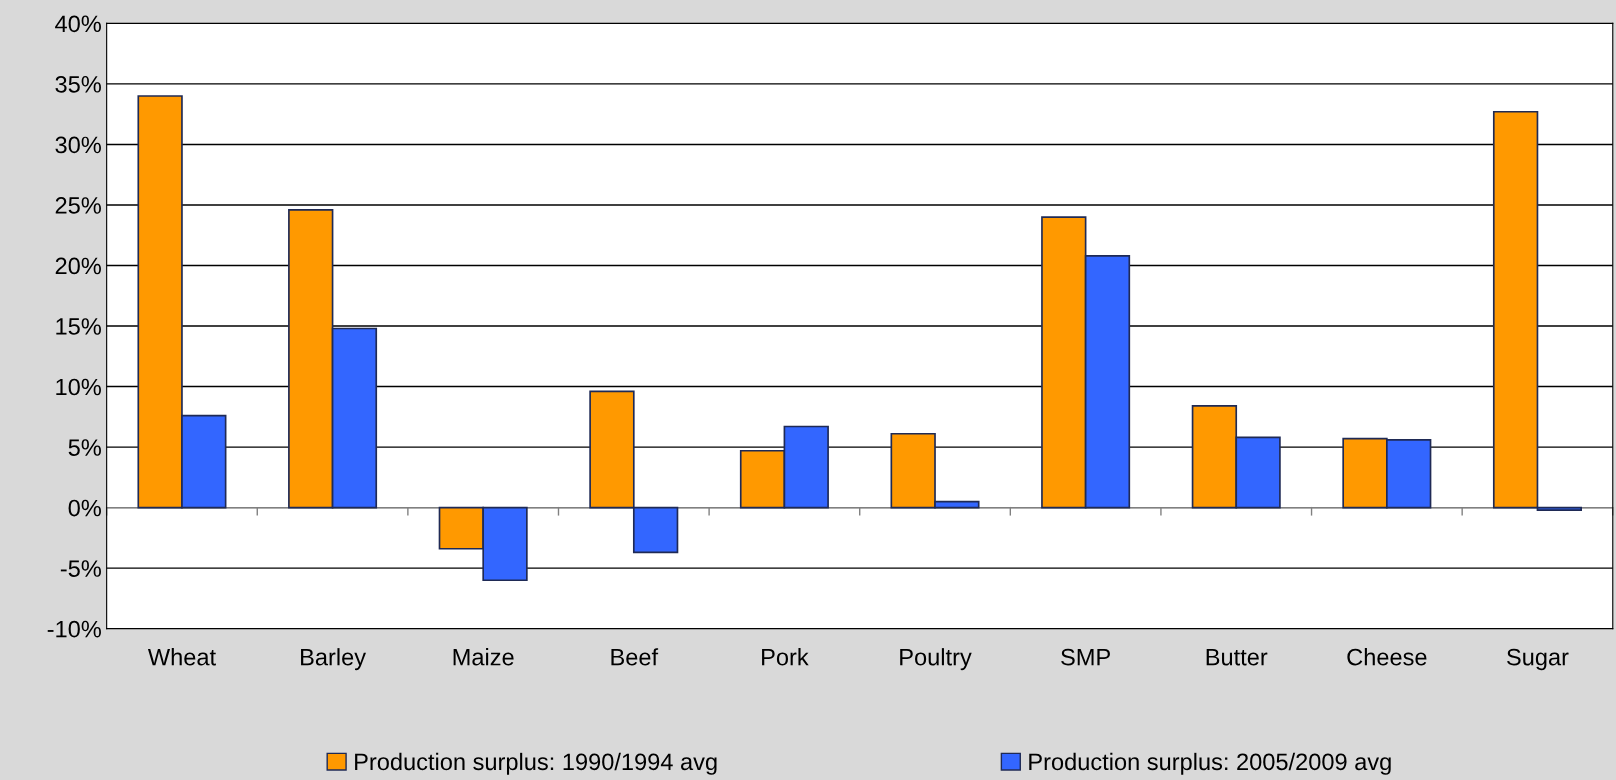 The image size is (1616, 780). Describe the element at coordinates (333, 659) in the screenshot. I see `x-tick-label: Barley` at that location.